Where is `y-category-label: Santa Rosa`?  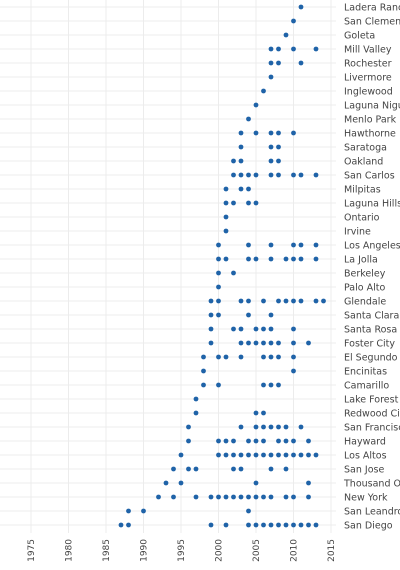 y-category-label: Santa Rosa is located at coordinates (370, 329).